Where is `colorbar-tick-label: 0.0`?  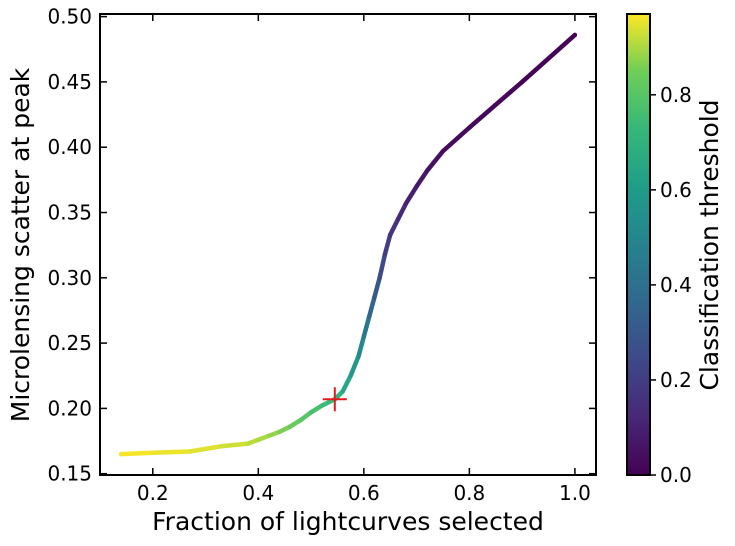
colorbar-tick-label: 0.0 is located at coordinates (676, 475).